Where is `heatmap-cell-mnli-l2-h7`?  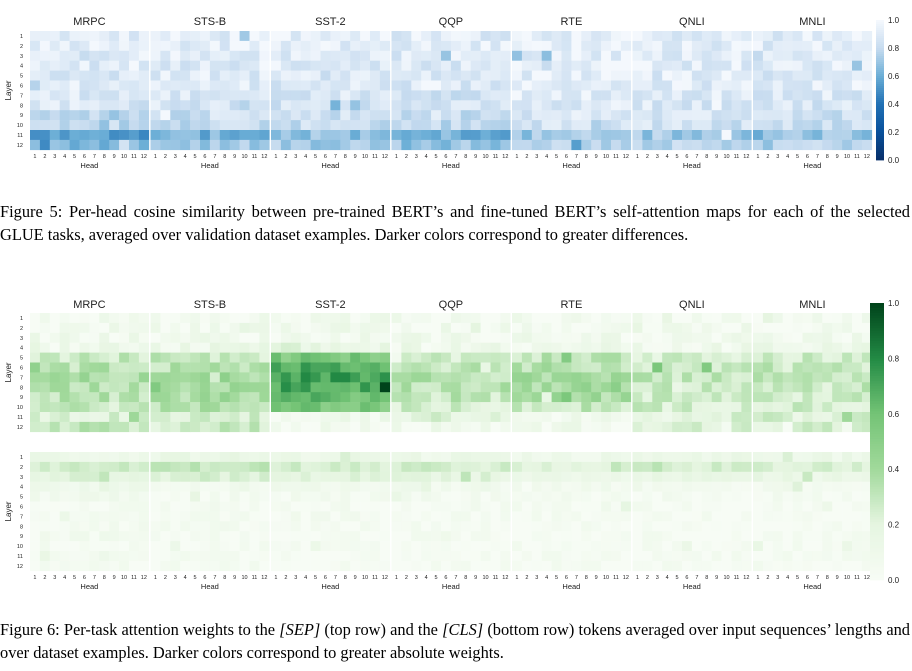
heatmap-cell-mnli-l2-h7 is located at coordinates (817, 46).